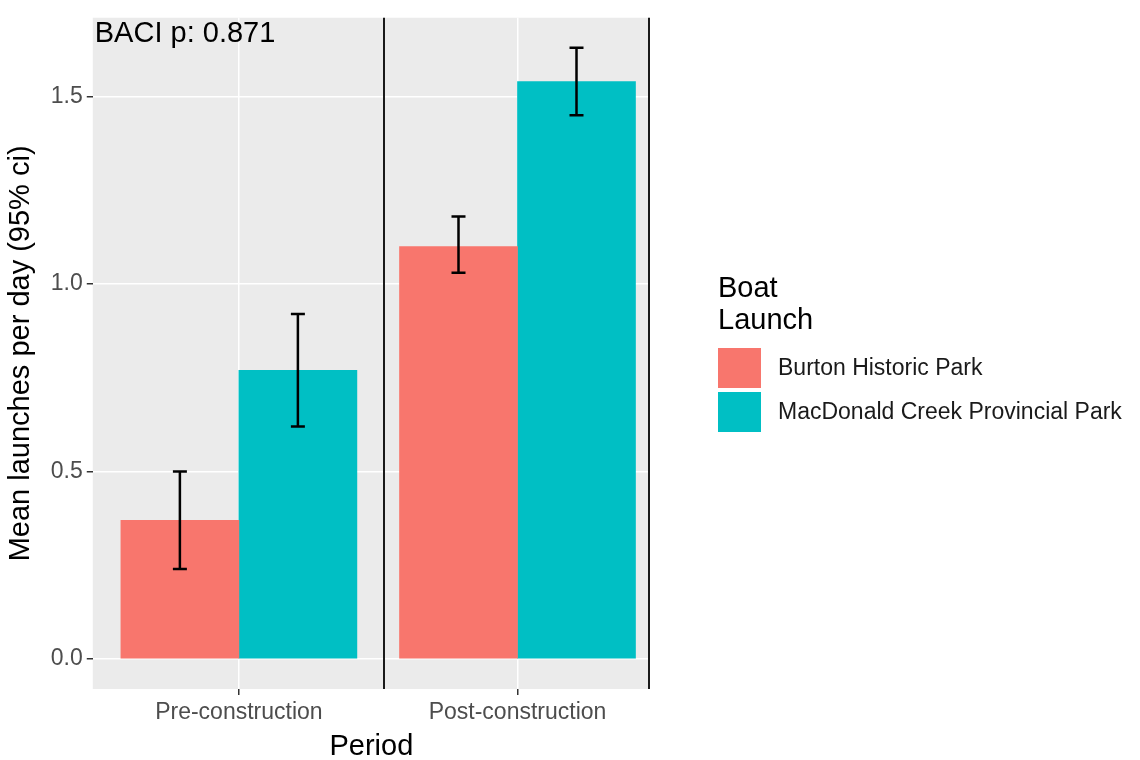 This screenshot has height=760, width=1140. Describe the element at coordinates (766, 303) in the screenshot. I see `legend-title: Boat Launch` at that location.